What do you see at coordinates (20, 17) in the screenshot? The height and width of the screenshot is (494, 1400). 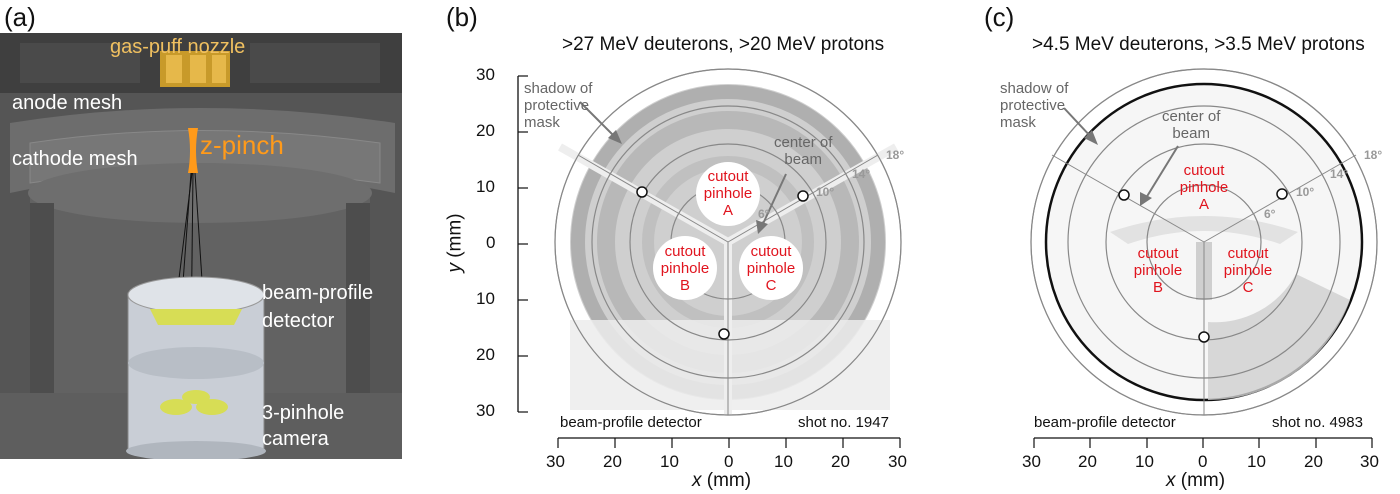 I see `panel-a-letter: (a)` at bounding box center [20, 17].